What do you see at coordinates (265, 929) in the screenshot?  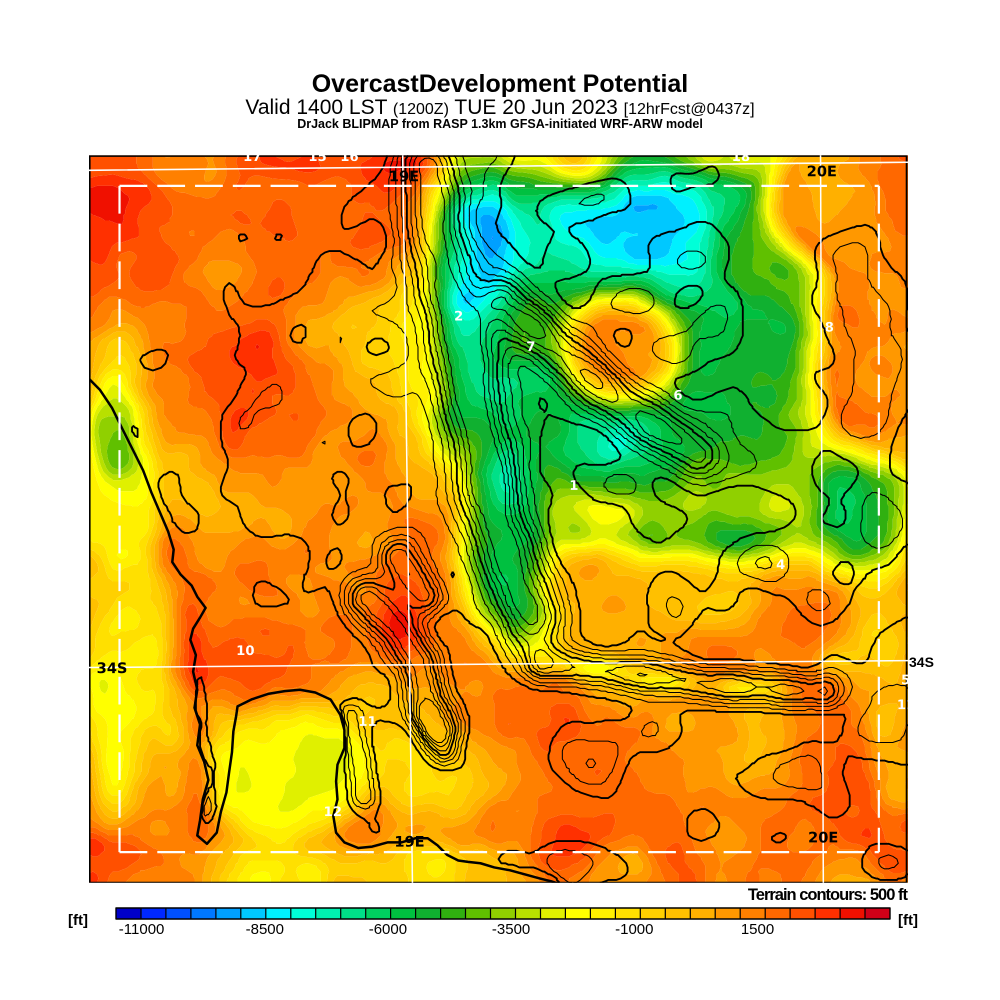 I see `svg-text: -8500` at bounding box center [265, 929].